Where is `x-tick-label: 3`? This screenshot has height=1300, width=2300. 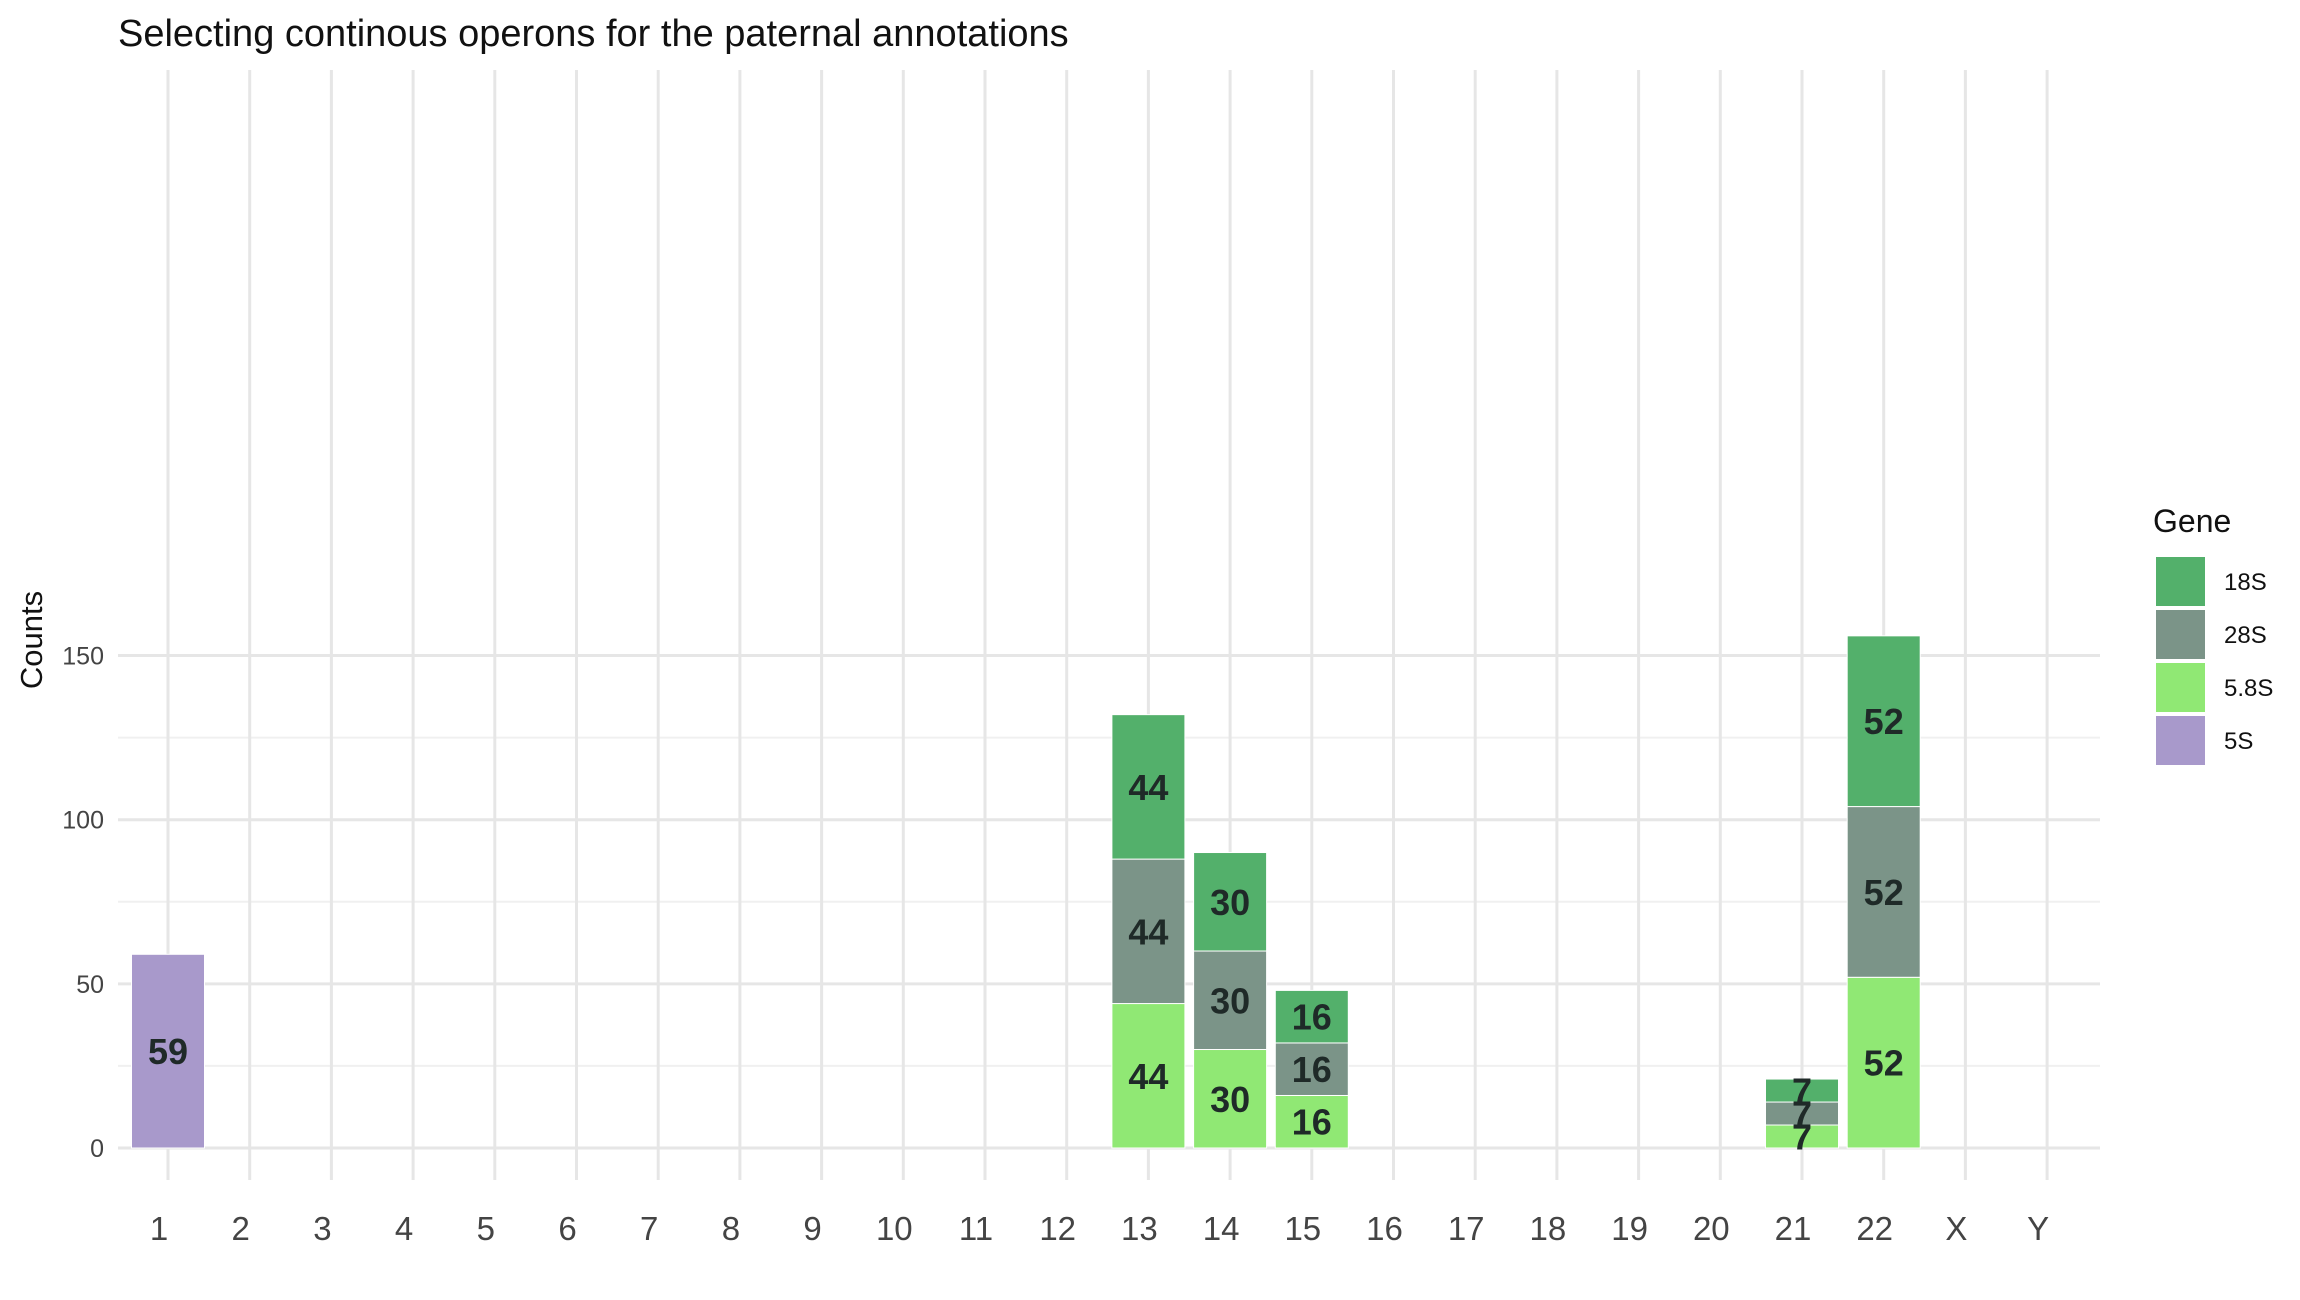 x-tick-label: 3 is located at coordinates (322, 1228).